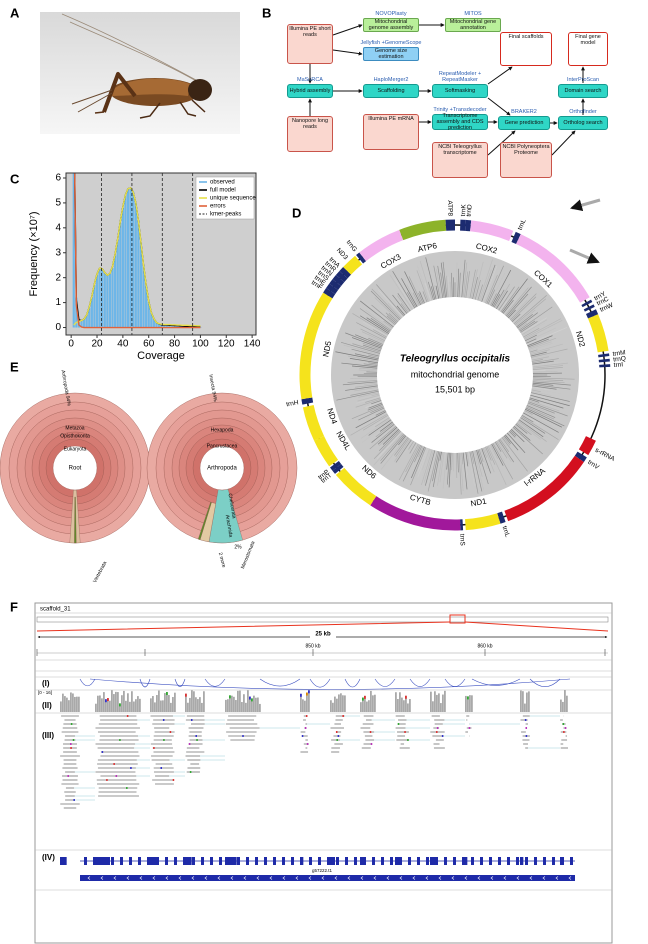  I want to click on gene-name: g57222.t1, so click(322, 870).